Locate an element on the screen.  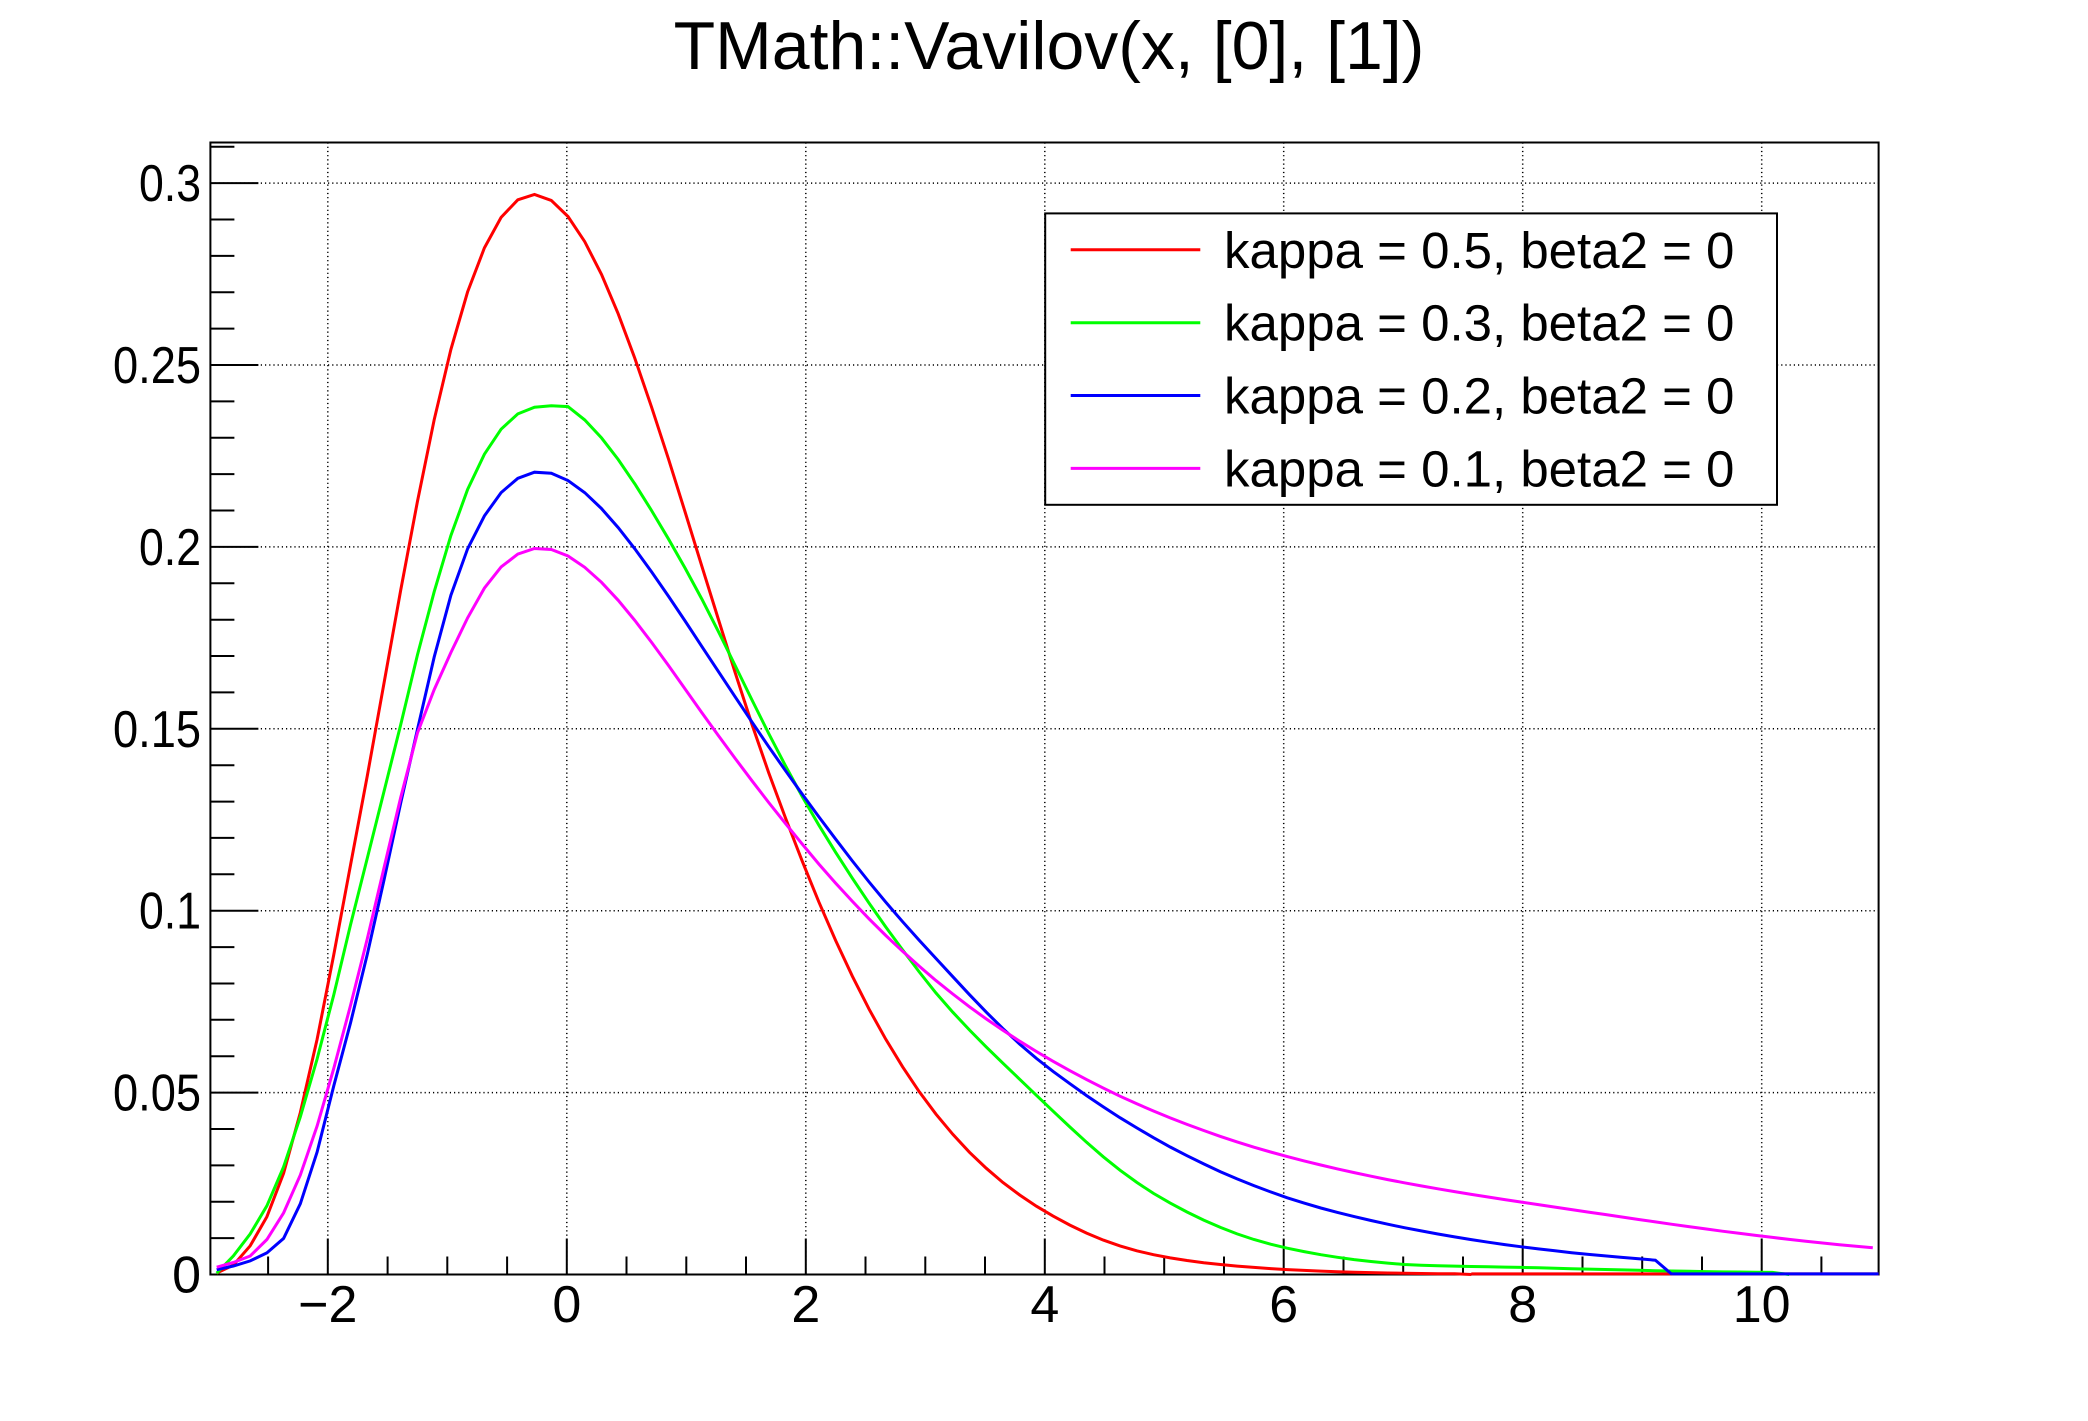
svg-text: 0.25 is located at coordinates (157, 366).